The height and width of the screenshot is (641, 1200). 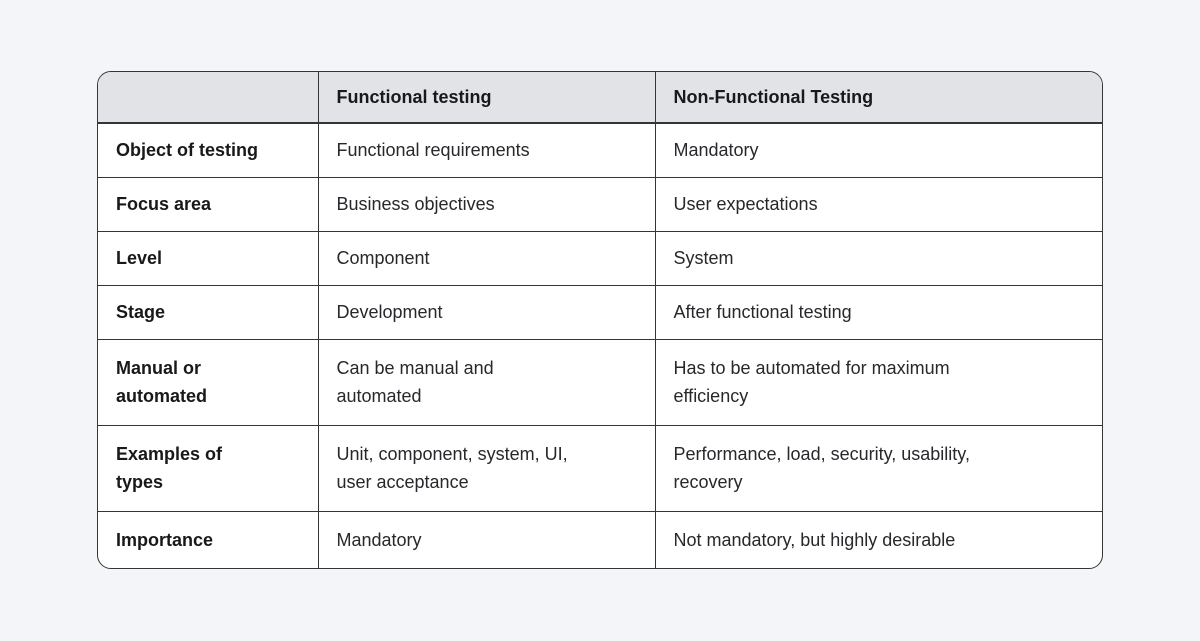 What do you see at coordinates (878, 150) in the screenshot?
I see `cell-non-functional: Mandatory` at bounding box center [878, 150].